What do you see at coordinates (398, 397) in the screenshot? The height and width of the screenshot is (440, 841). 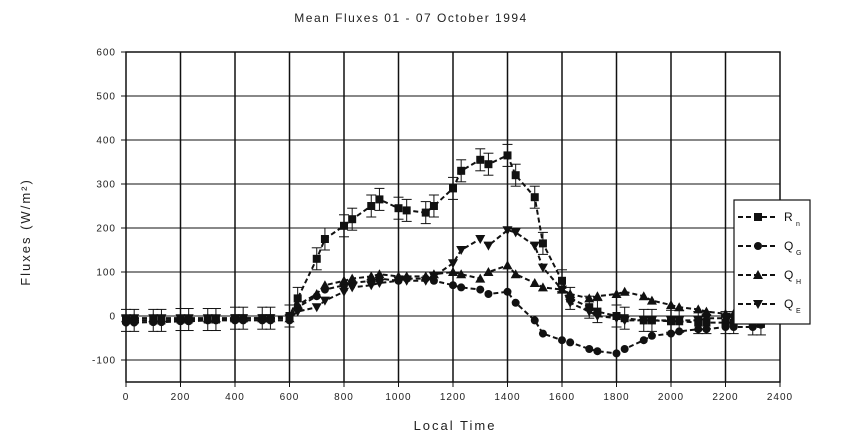 I see `x-tick-label: 1000` at bounding box center [398, 397].